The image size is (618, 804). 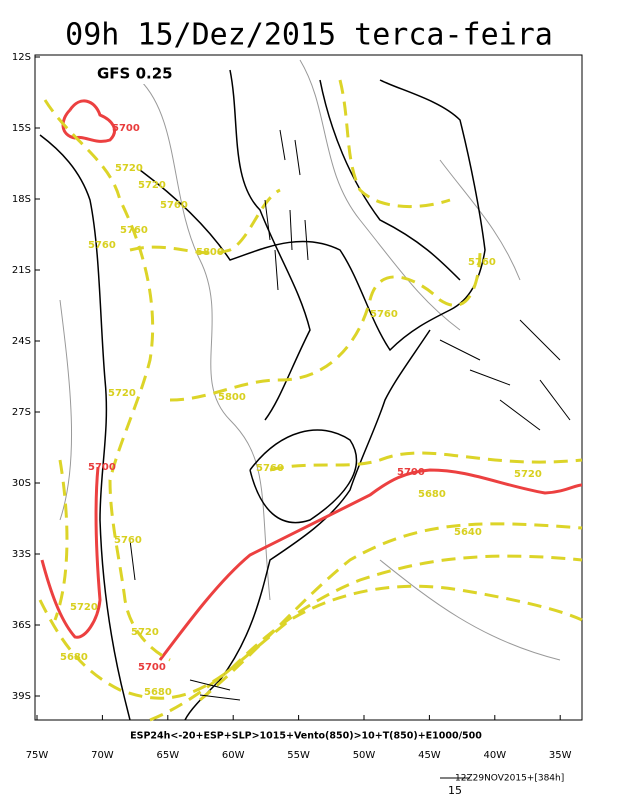 What do you see at coordinates (102, 755) in the screenshot?
I see `lon-label: 70W` at bounding box center [102, 755].